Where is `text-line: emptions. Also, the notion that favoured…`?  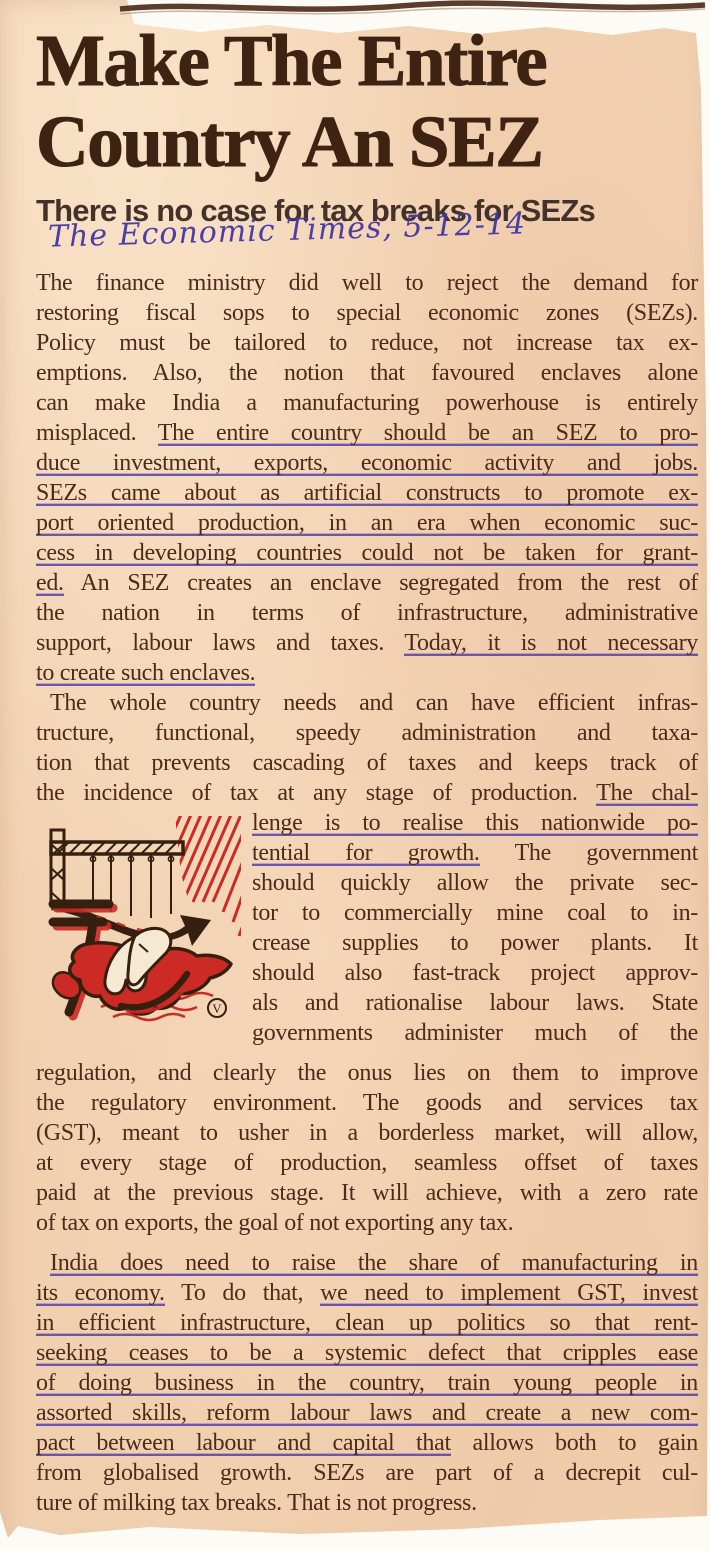 text-line: emptions. Also, the notion that favoured… is located at coordinates (367, 373).